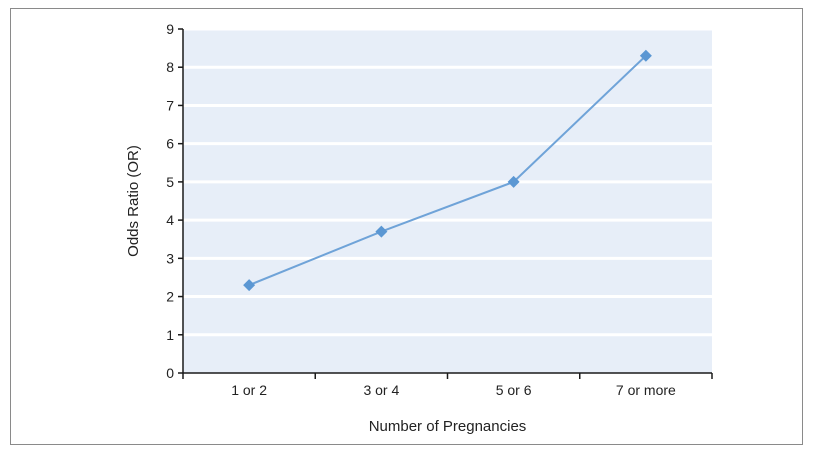  Describe the element at coordinates (448, 426) in the screenshot. I see `x-axis-title: Number of Pregnancies` at that location.